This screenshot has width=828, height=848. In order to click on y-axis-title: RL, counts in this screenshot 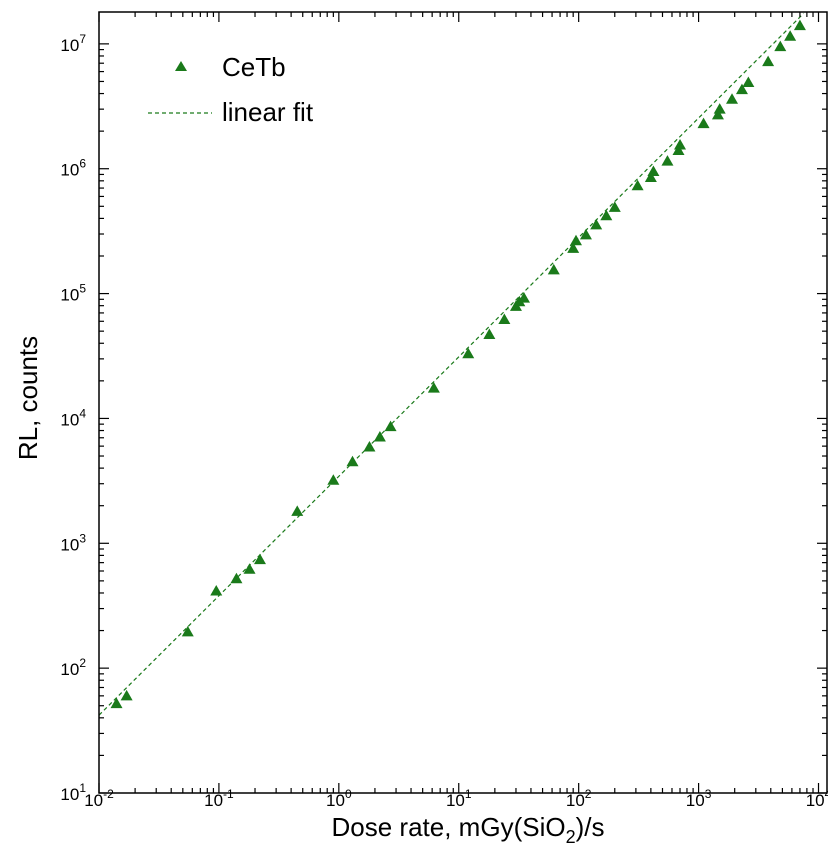, I will do `click(28, 398)`.